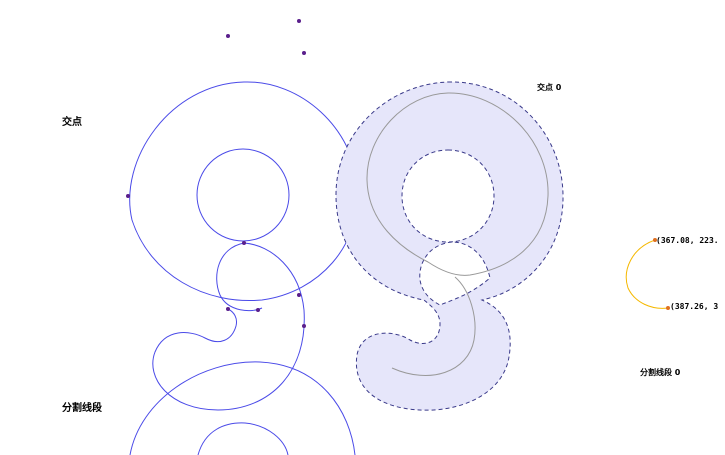 This screenshot has width=725, height=455. What do you see at coordinates (72, 122) in the screenshot?
I see `left-intersection-label: 交点` at bounding box center [72, 122].